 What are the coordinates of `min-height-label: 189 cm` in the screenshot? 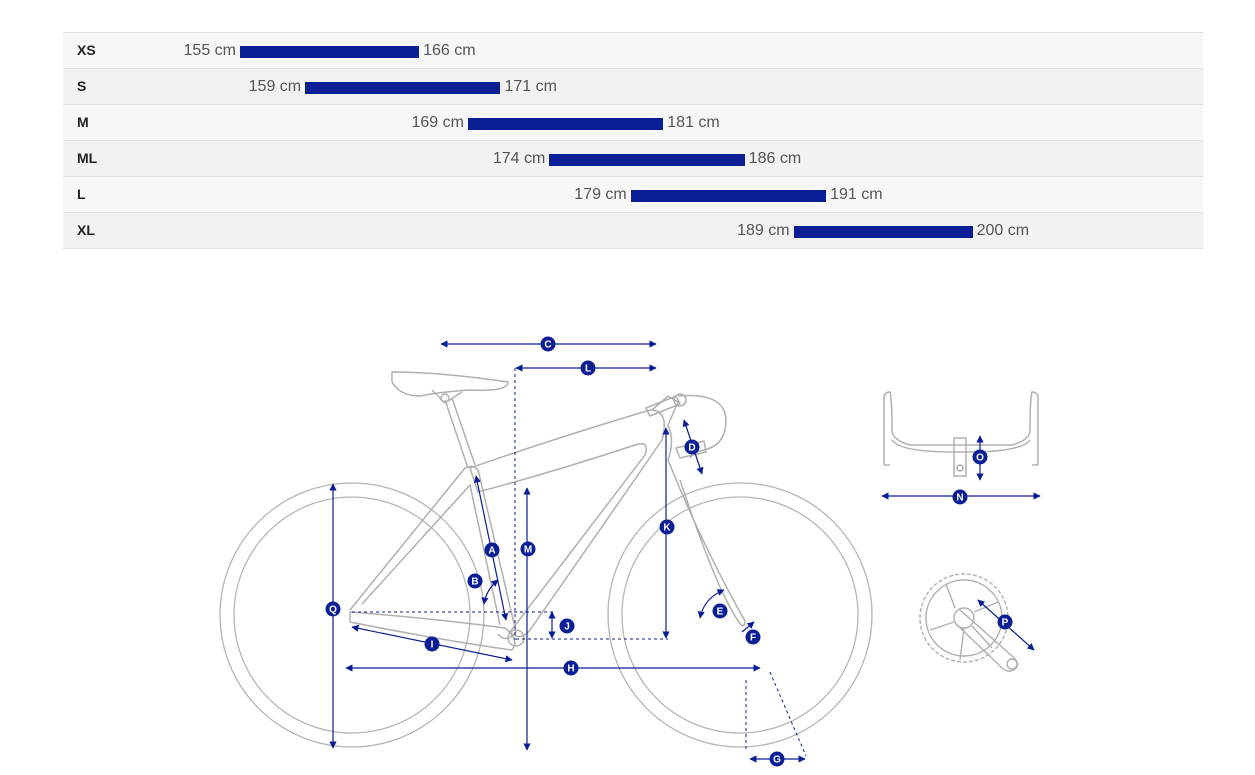 It's located at (763, 230).